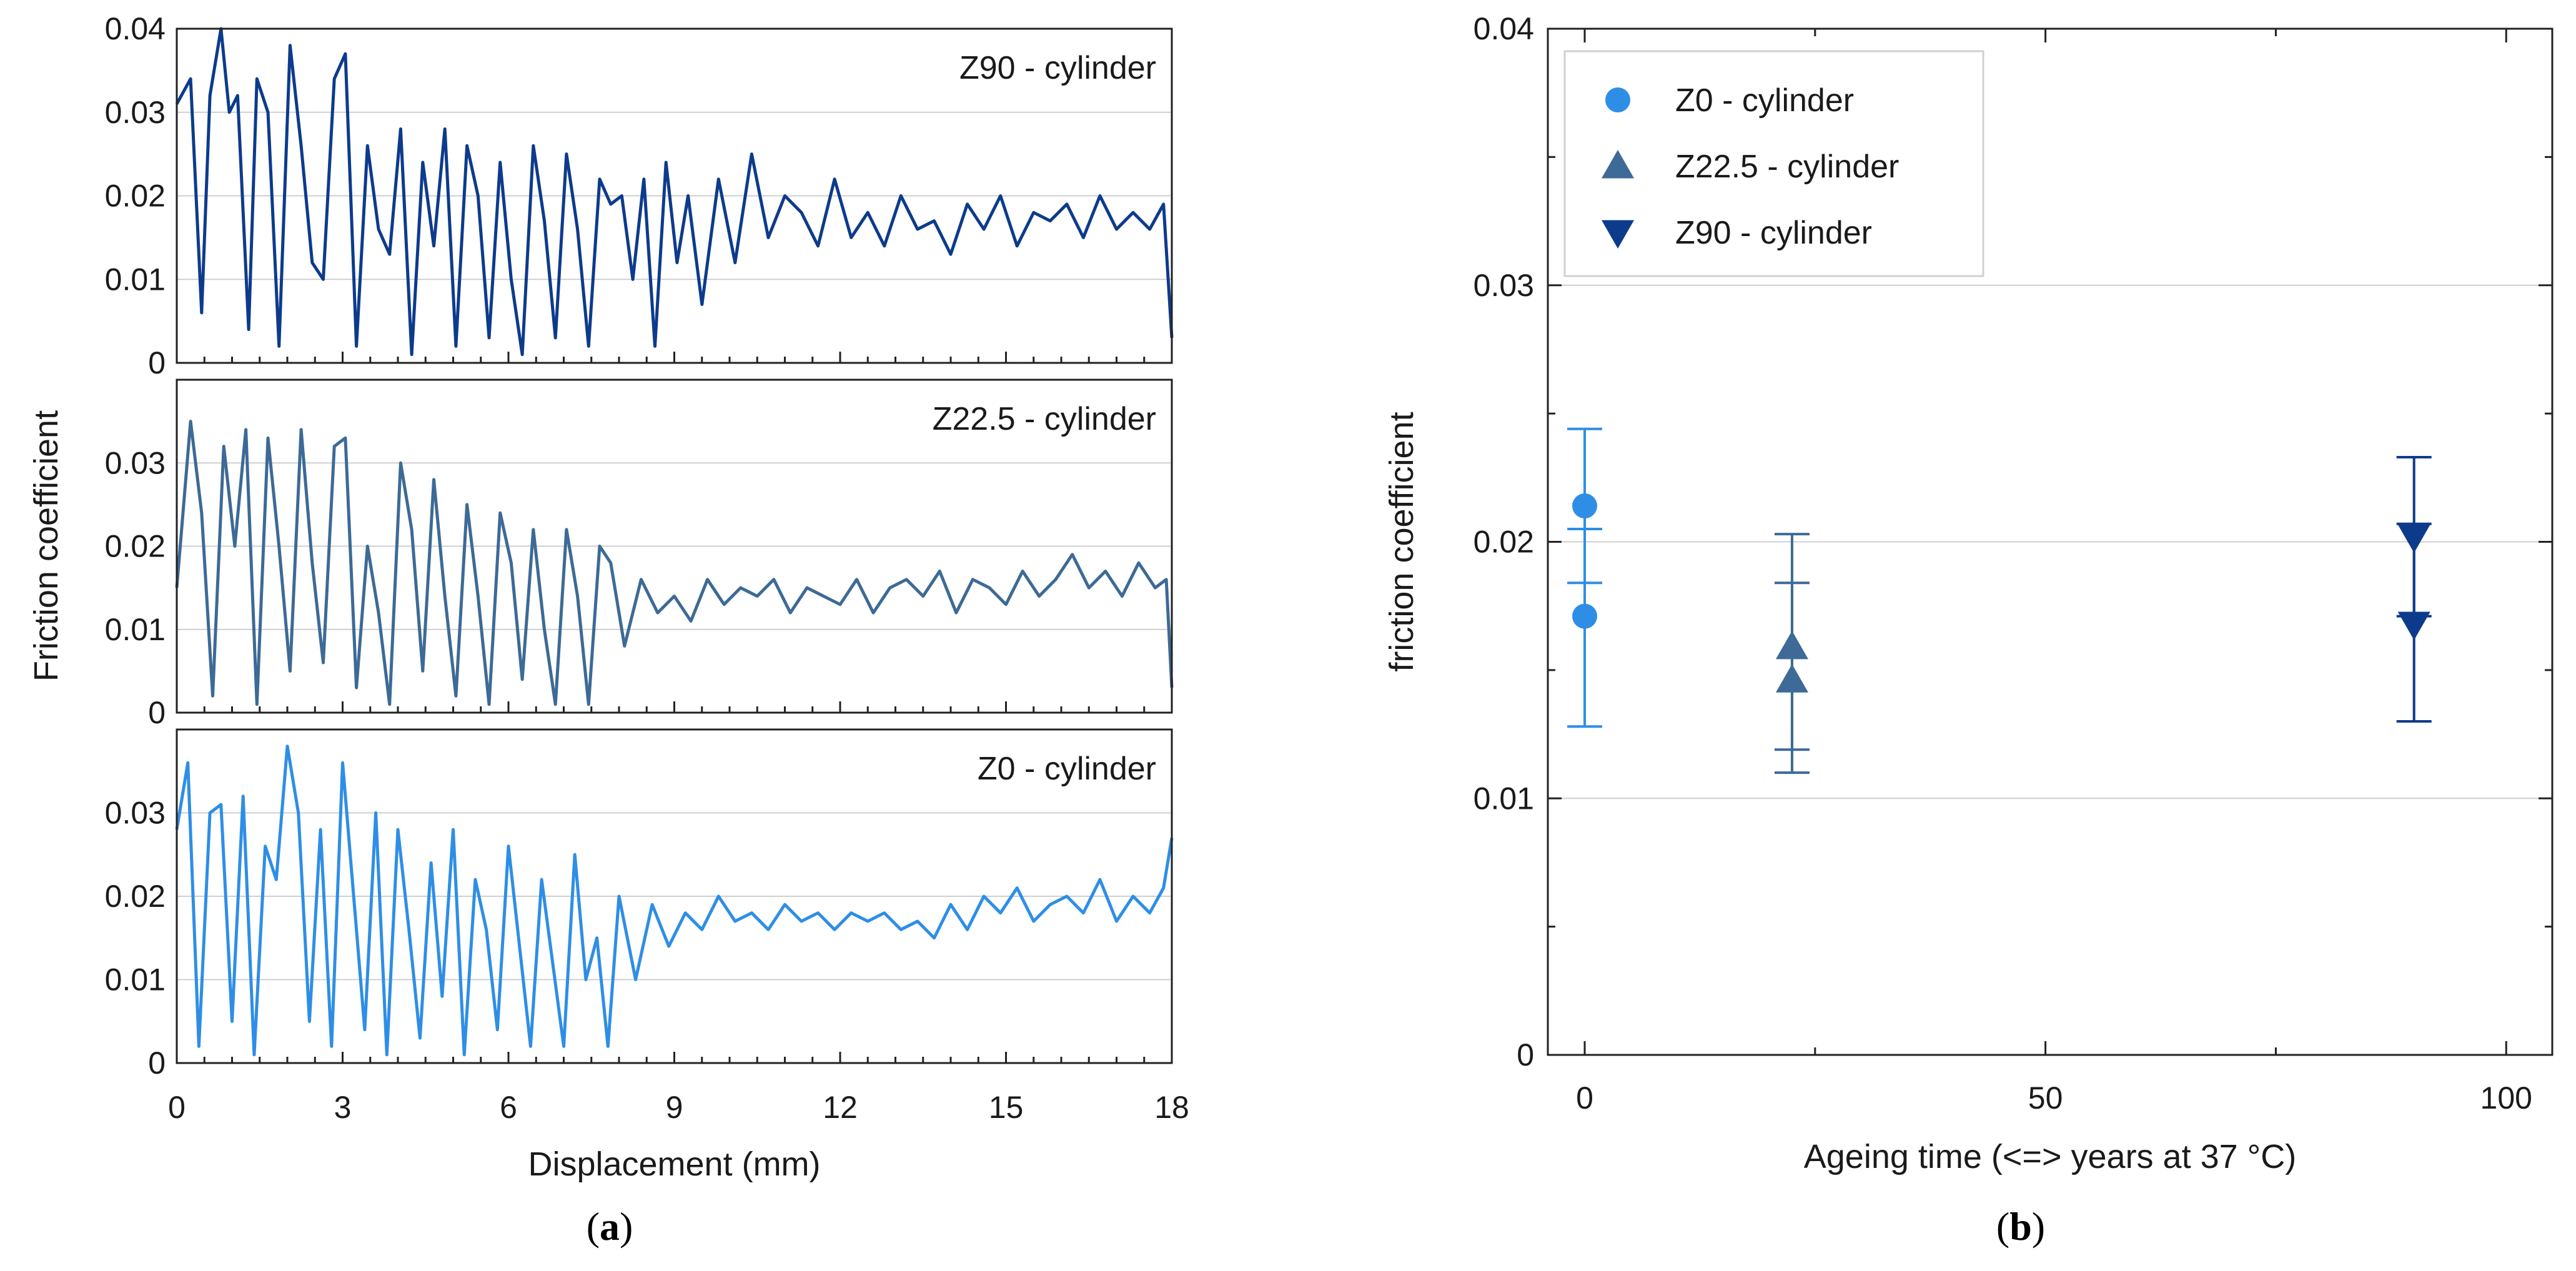 The height and width of the screenshot is (1271, 2576). I want to click on panel-a-ytick-label-1-1: 0.01, so click(135, 629).